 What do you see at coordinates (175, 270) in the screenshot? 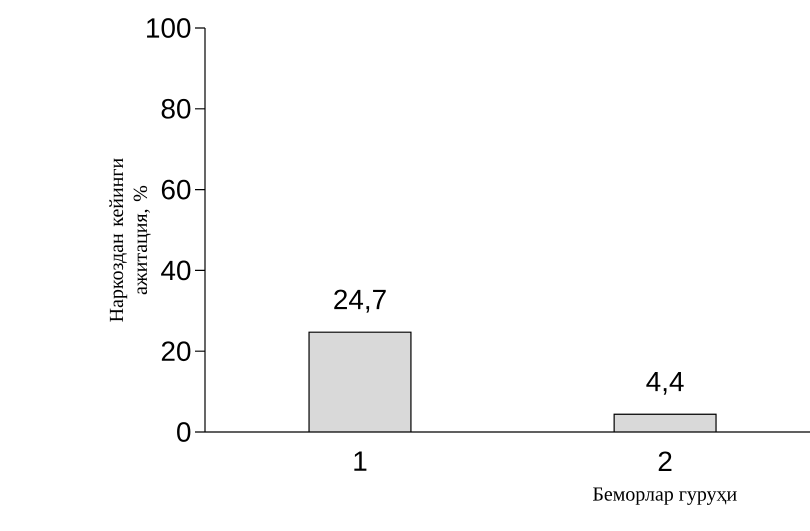
I see `y-tick-label: 40` at bounding box center [175, 270].